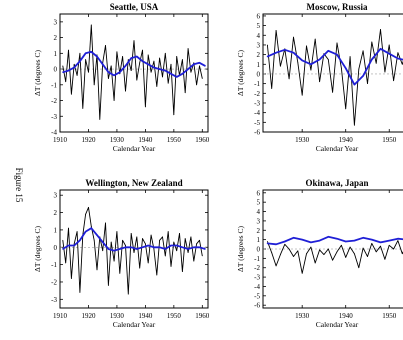  I want to click on y-tick-label: 4, so click(259, 36).